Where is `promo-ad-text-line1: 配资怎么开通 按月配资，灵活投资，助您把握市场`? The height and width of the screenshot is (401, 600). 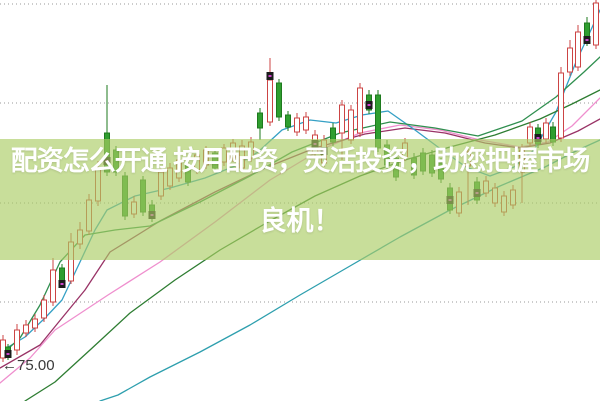
promo-ad-text-line1: 配资怎么开通 按月配资，灵活投资，助您把握市场 is located at coordinates (300, 161).